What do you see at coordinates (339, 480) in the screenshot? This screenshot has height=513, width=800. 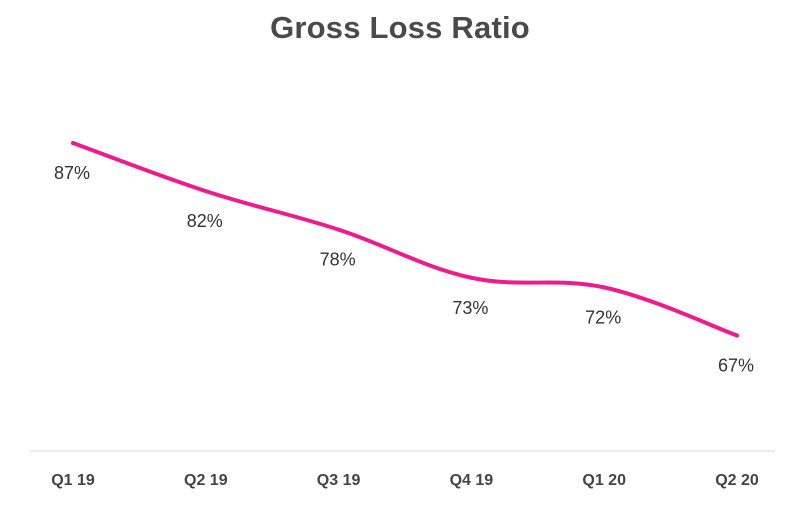 I see `x-tick-label-3: Q3 19` at bounding box center [339, 480].